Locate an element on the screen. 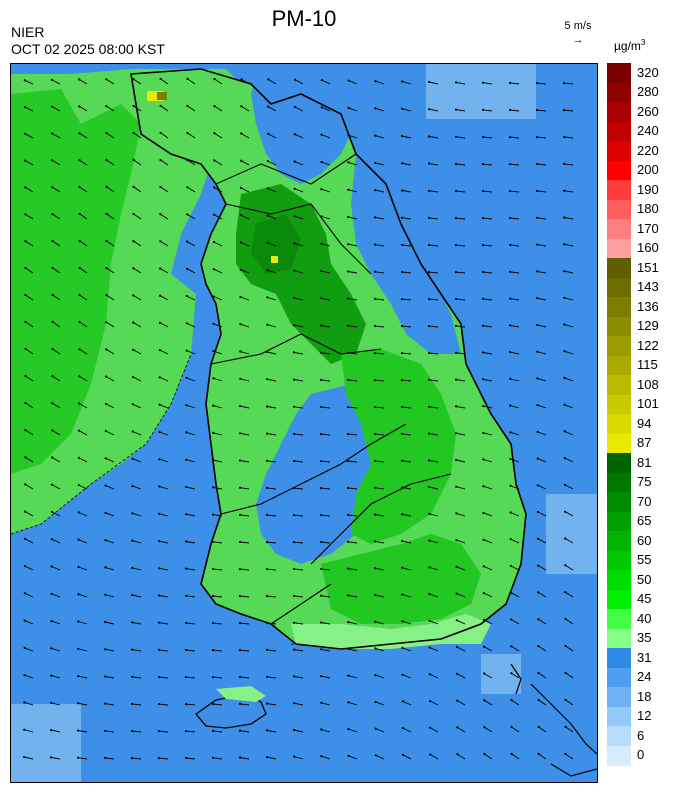  colorbar-cell is located at coordinates (619, 170).